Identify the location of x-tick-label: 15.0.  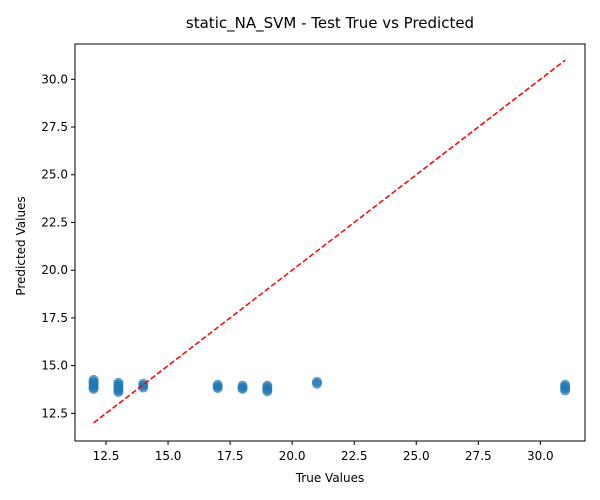
(168, 456).